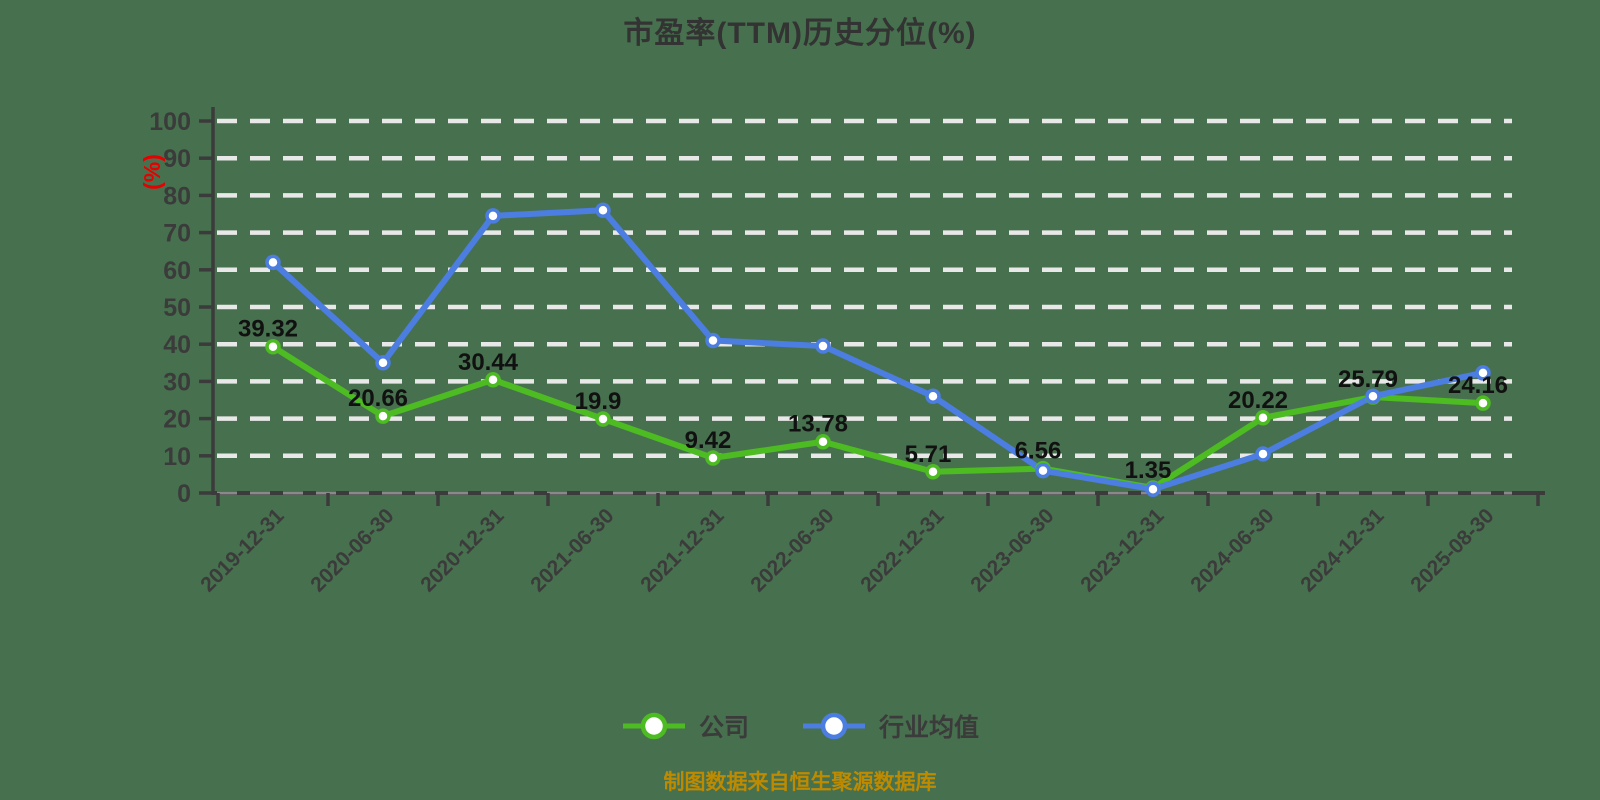 This screenshot has height=800, width=1600. I want to click on svg-text: 0, so click(184, 494).